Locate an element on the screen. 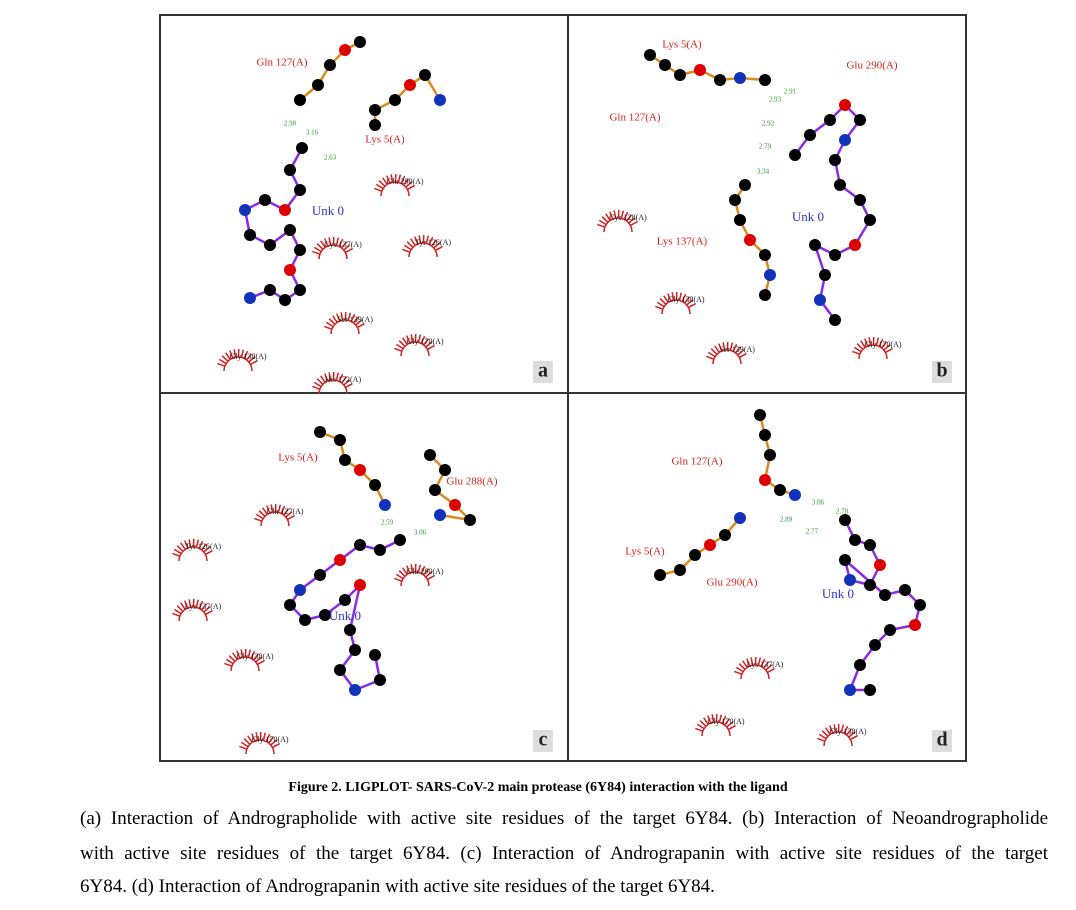  residue-label: Gln 127(A) is located at coordinates (284, 511).